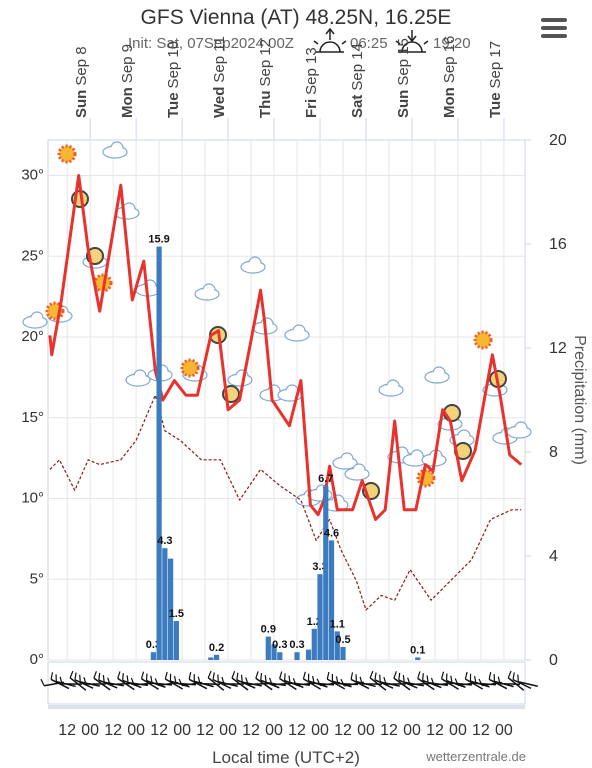 The width and height of the screenshot is (592, 768). I want to click on chart-subtitle: Init: Sat, 07Sep2024 00Z, so click(211, 43).